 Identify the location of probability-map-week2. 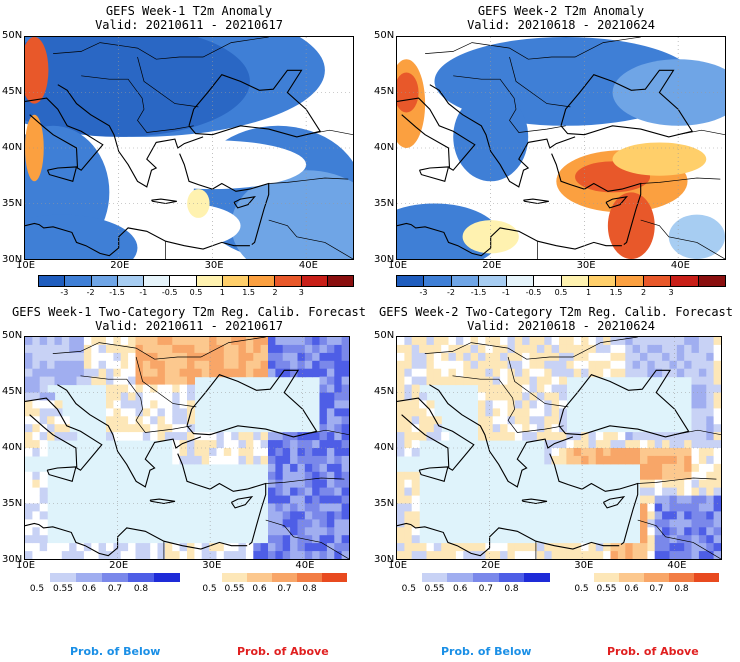
(559, 448).